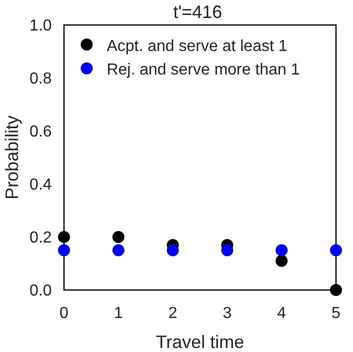  What do you see at coordinates (200, 342) in the screenshot?
I see `x-axis-title: Travel time` at bounding box center [200, 342].